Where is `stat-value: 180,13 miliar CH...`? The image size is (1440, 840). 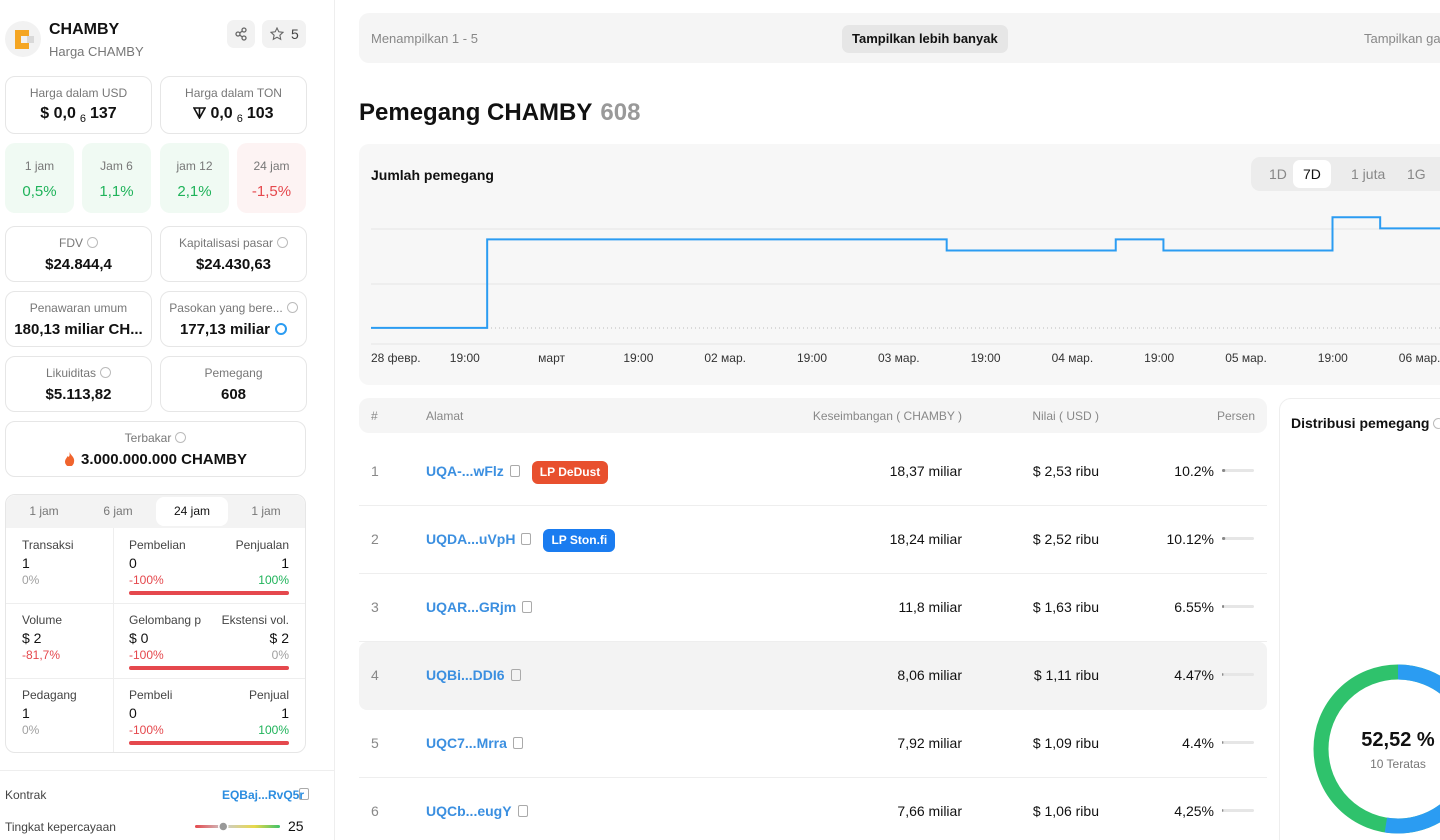 stat-value: 180,13 miliar CH... is located at coordinates (78, 329).